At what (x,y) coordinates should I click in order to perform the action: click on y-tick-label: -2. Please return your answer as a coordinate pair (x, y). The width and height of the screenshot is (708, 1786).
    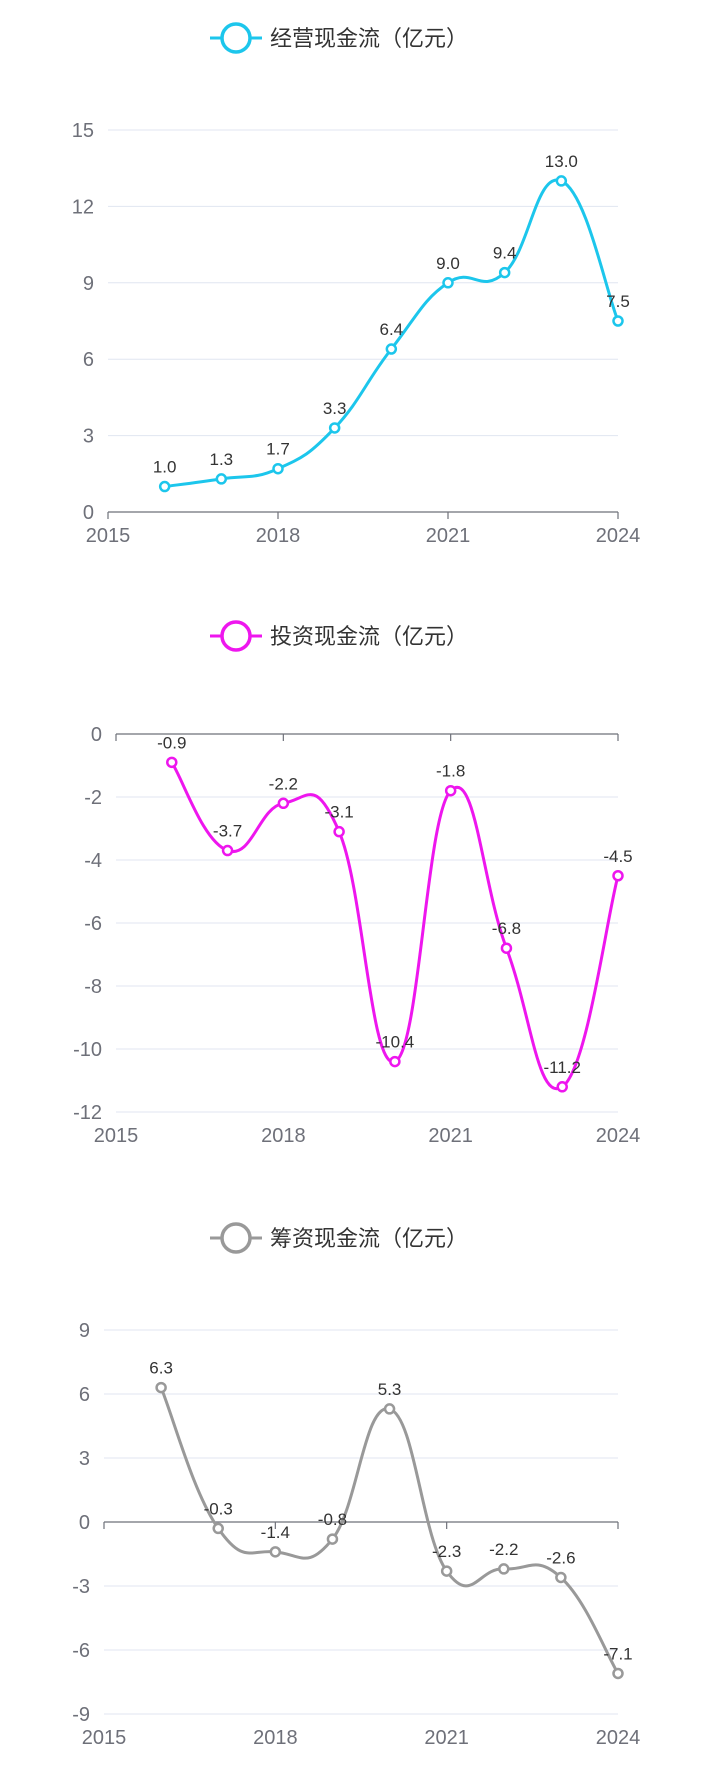
    Looking at the image, I should click on (93, 798).